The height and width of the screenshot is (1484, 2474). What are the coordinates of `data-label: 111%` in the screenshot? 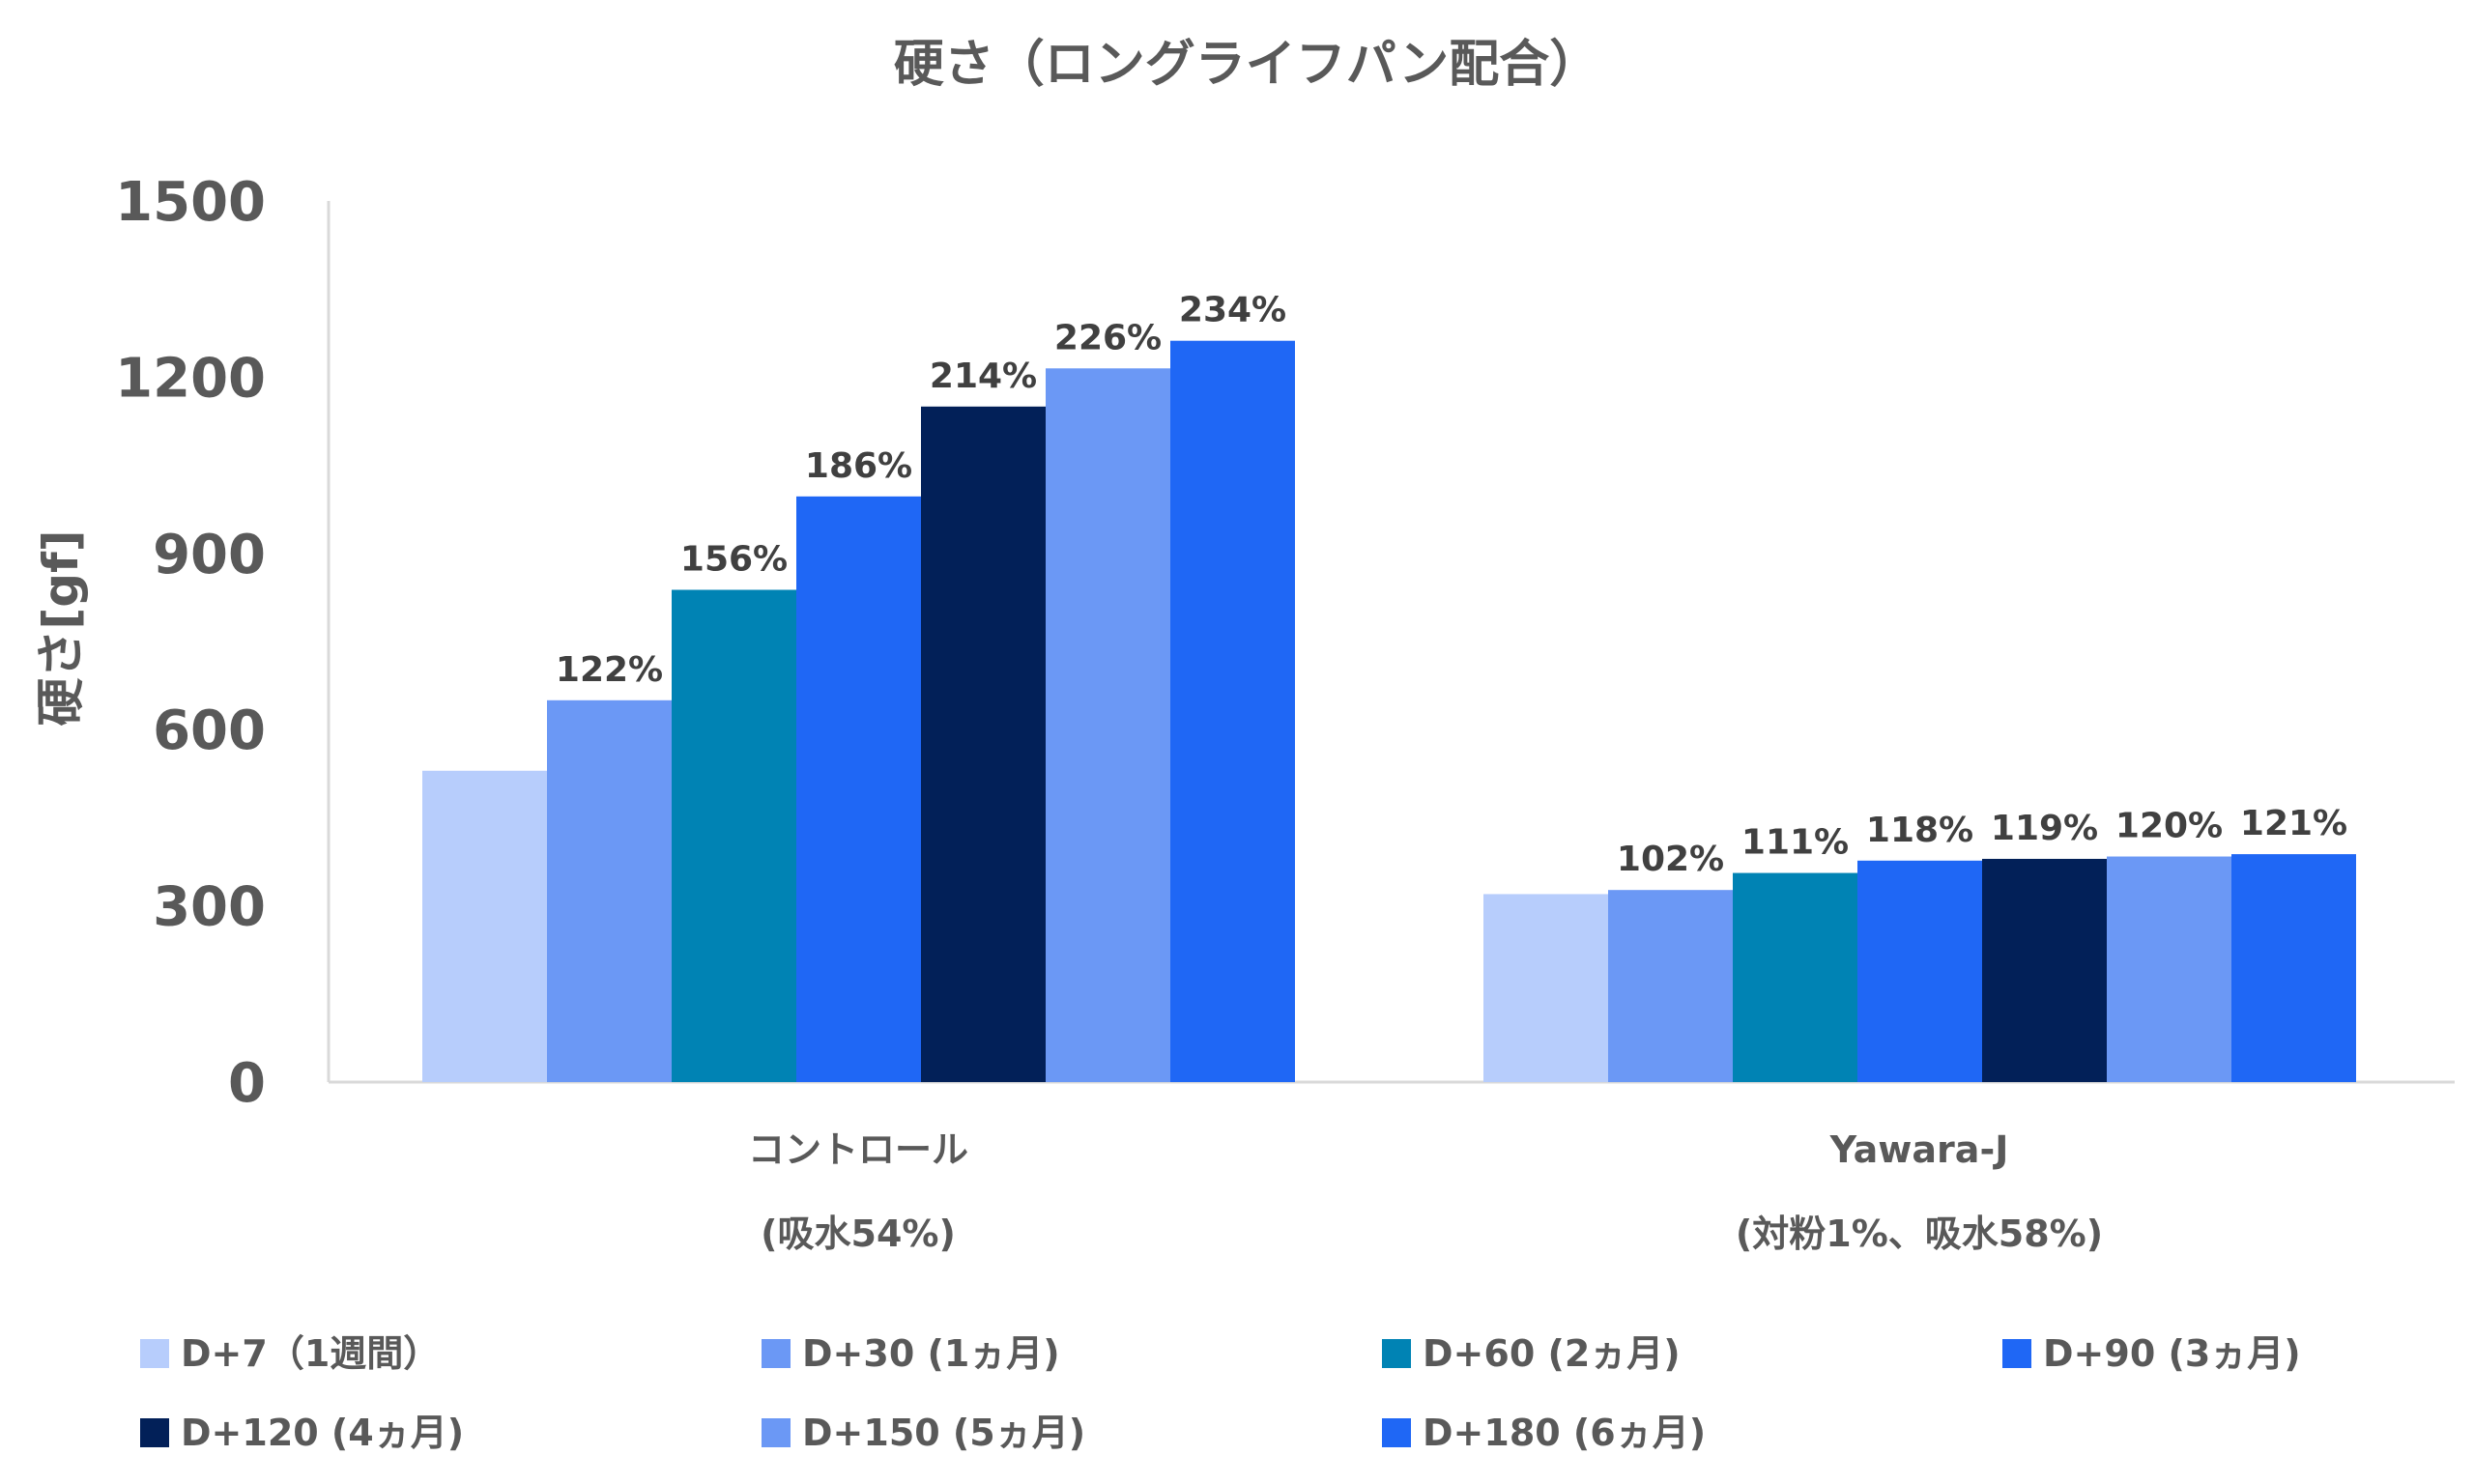 It's located at (1795, 843).